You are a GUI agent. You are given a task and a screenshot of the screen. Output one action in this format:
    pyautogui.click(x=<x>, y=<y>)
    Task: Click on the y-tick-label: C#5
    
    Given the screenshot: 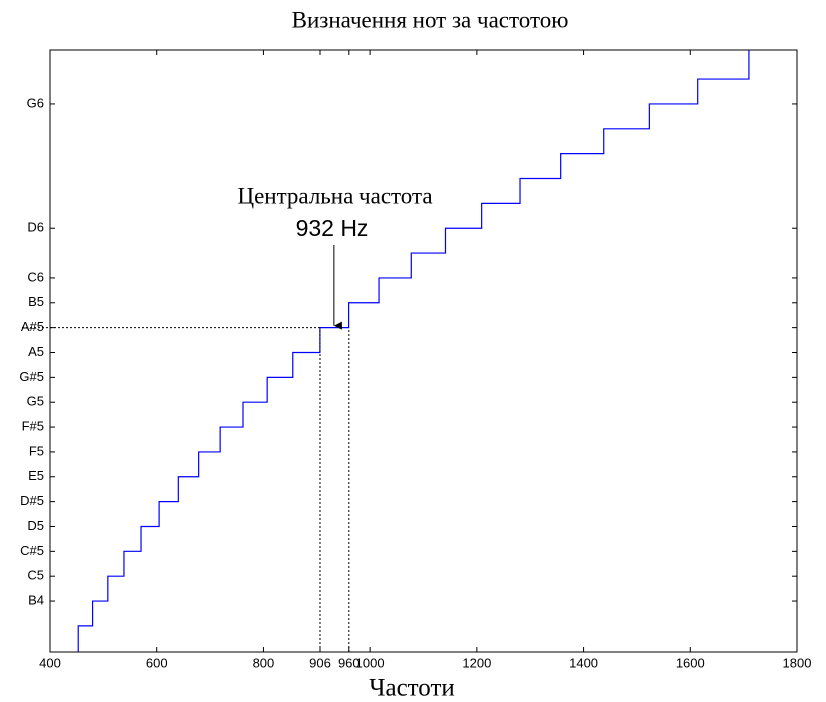 What is the action you would take?
    pyautogui.click(x=32, y=550)
    